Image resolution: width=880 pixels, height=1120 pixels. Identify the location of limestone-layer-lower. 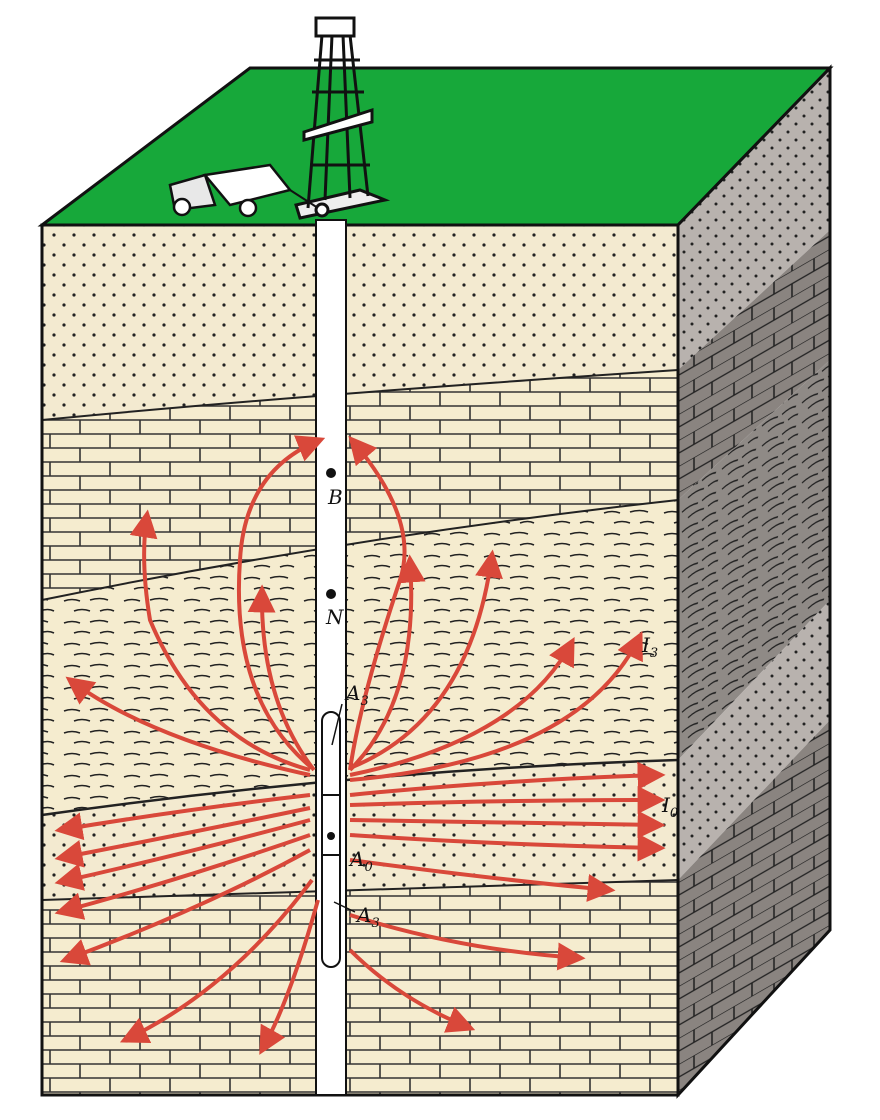
(360, 987).